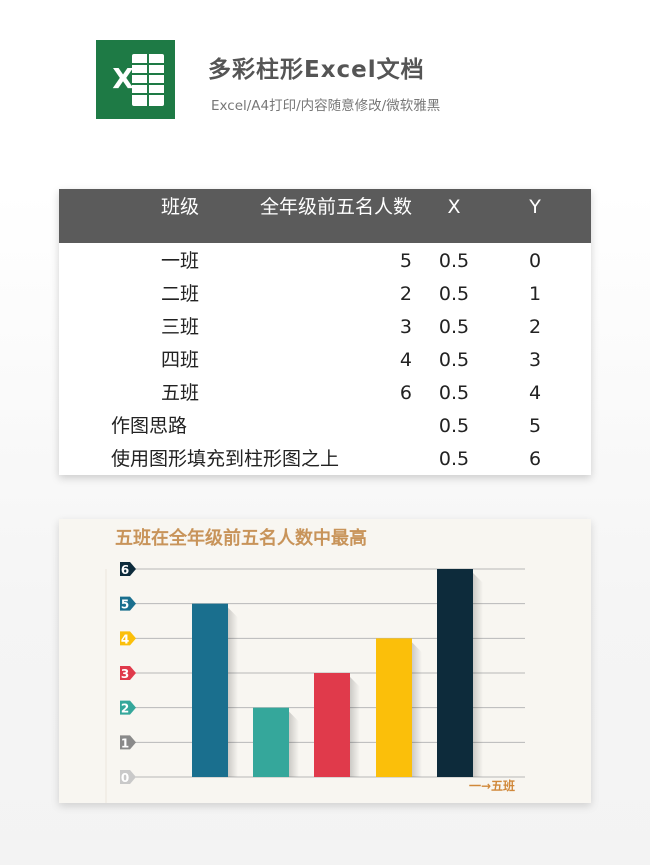 The image size is (650, 865). Describe the element at coordinates (335, 207) in the screenshot. I see `column-header-count: 全年级前五名人数` at that location.